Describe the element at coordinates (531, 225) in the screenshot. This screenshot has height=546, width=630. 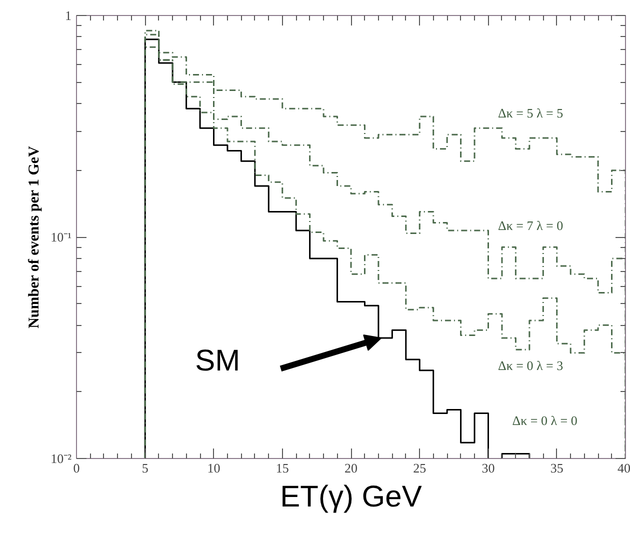
I see `annotation: Δκ = 7 λ = 0` at that location.